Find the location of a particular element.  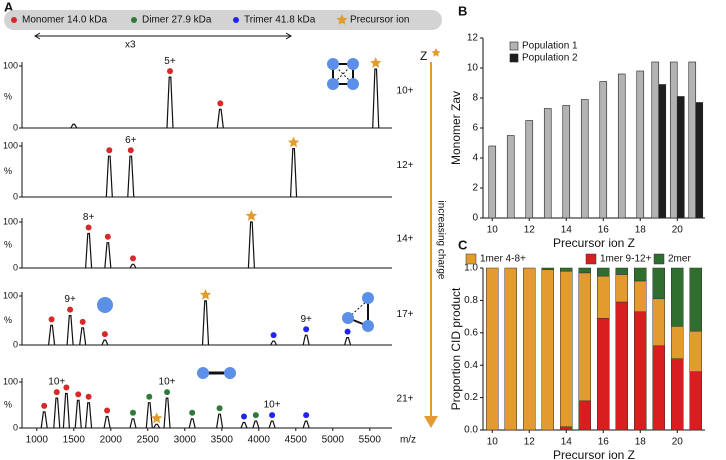

legend-label: Trimer 41.8 kDa is located at coordinates (280, 20).